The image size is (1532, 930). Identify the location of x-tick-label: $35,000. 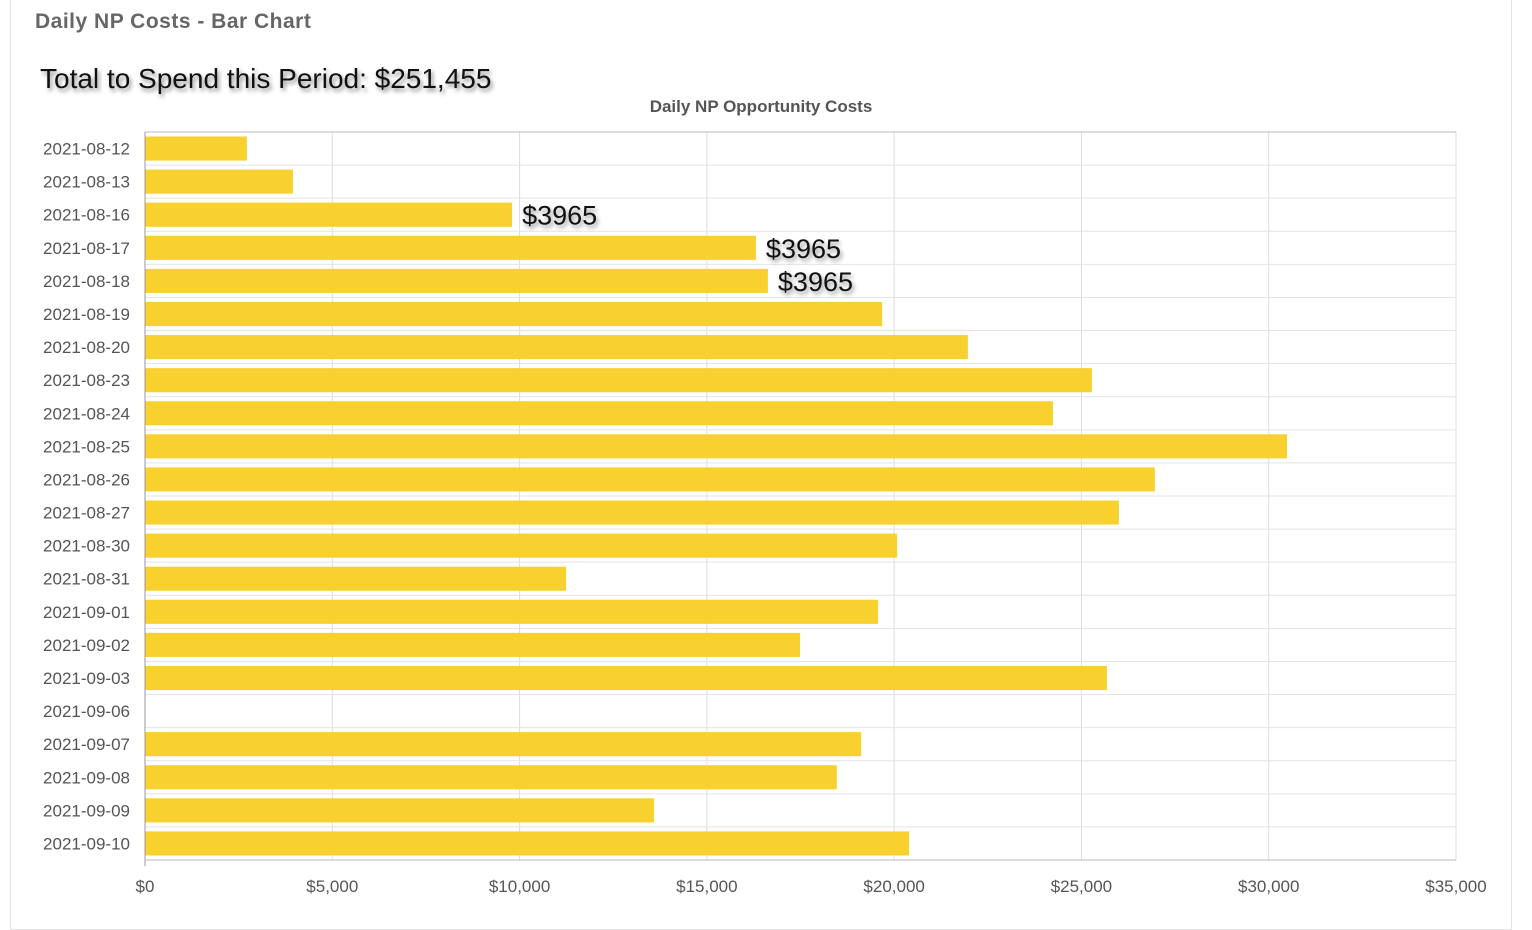
(1455, 886).